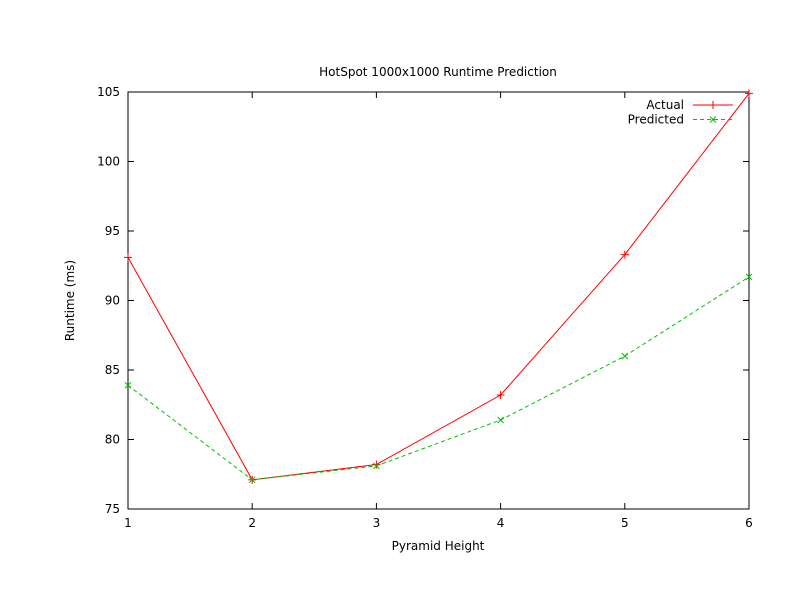 The height and width of the screenshot is (612, 792). I want to click on chart-title: HotSpot 1000x1000 Runtime Prediction, so click(438, 72).